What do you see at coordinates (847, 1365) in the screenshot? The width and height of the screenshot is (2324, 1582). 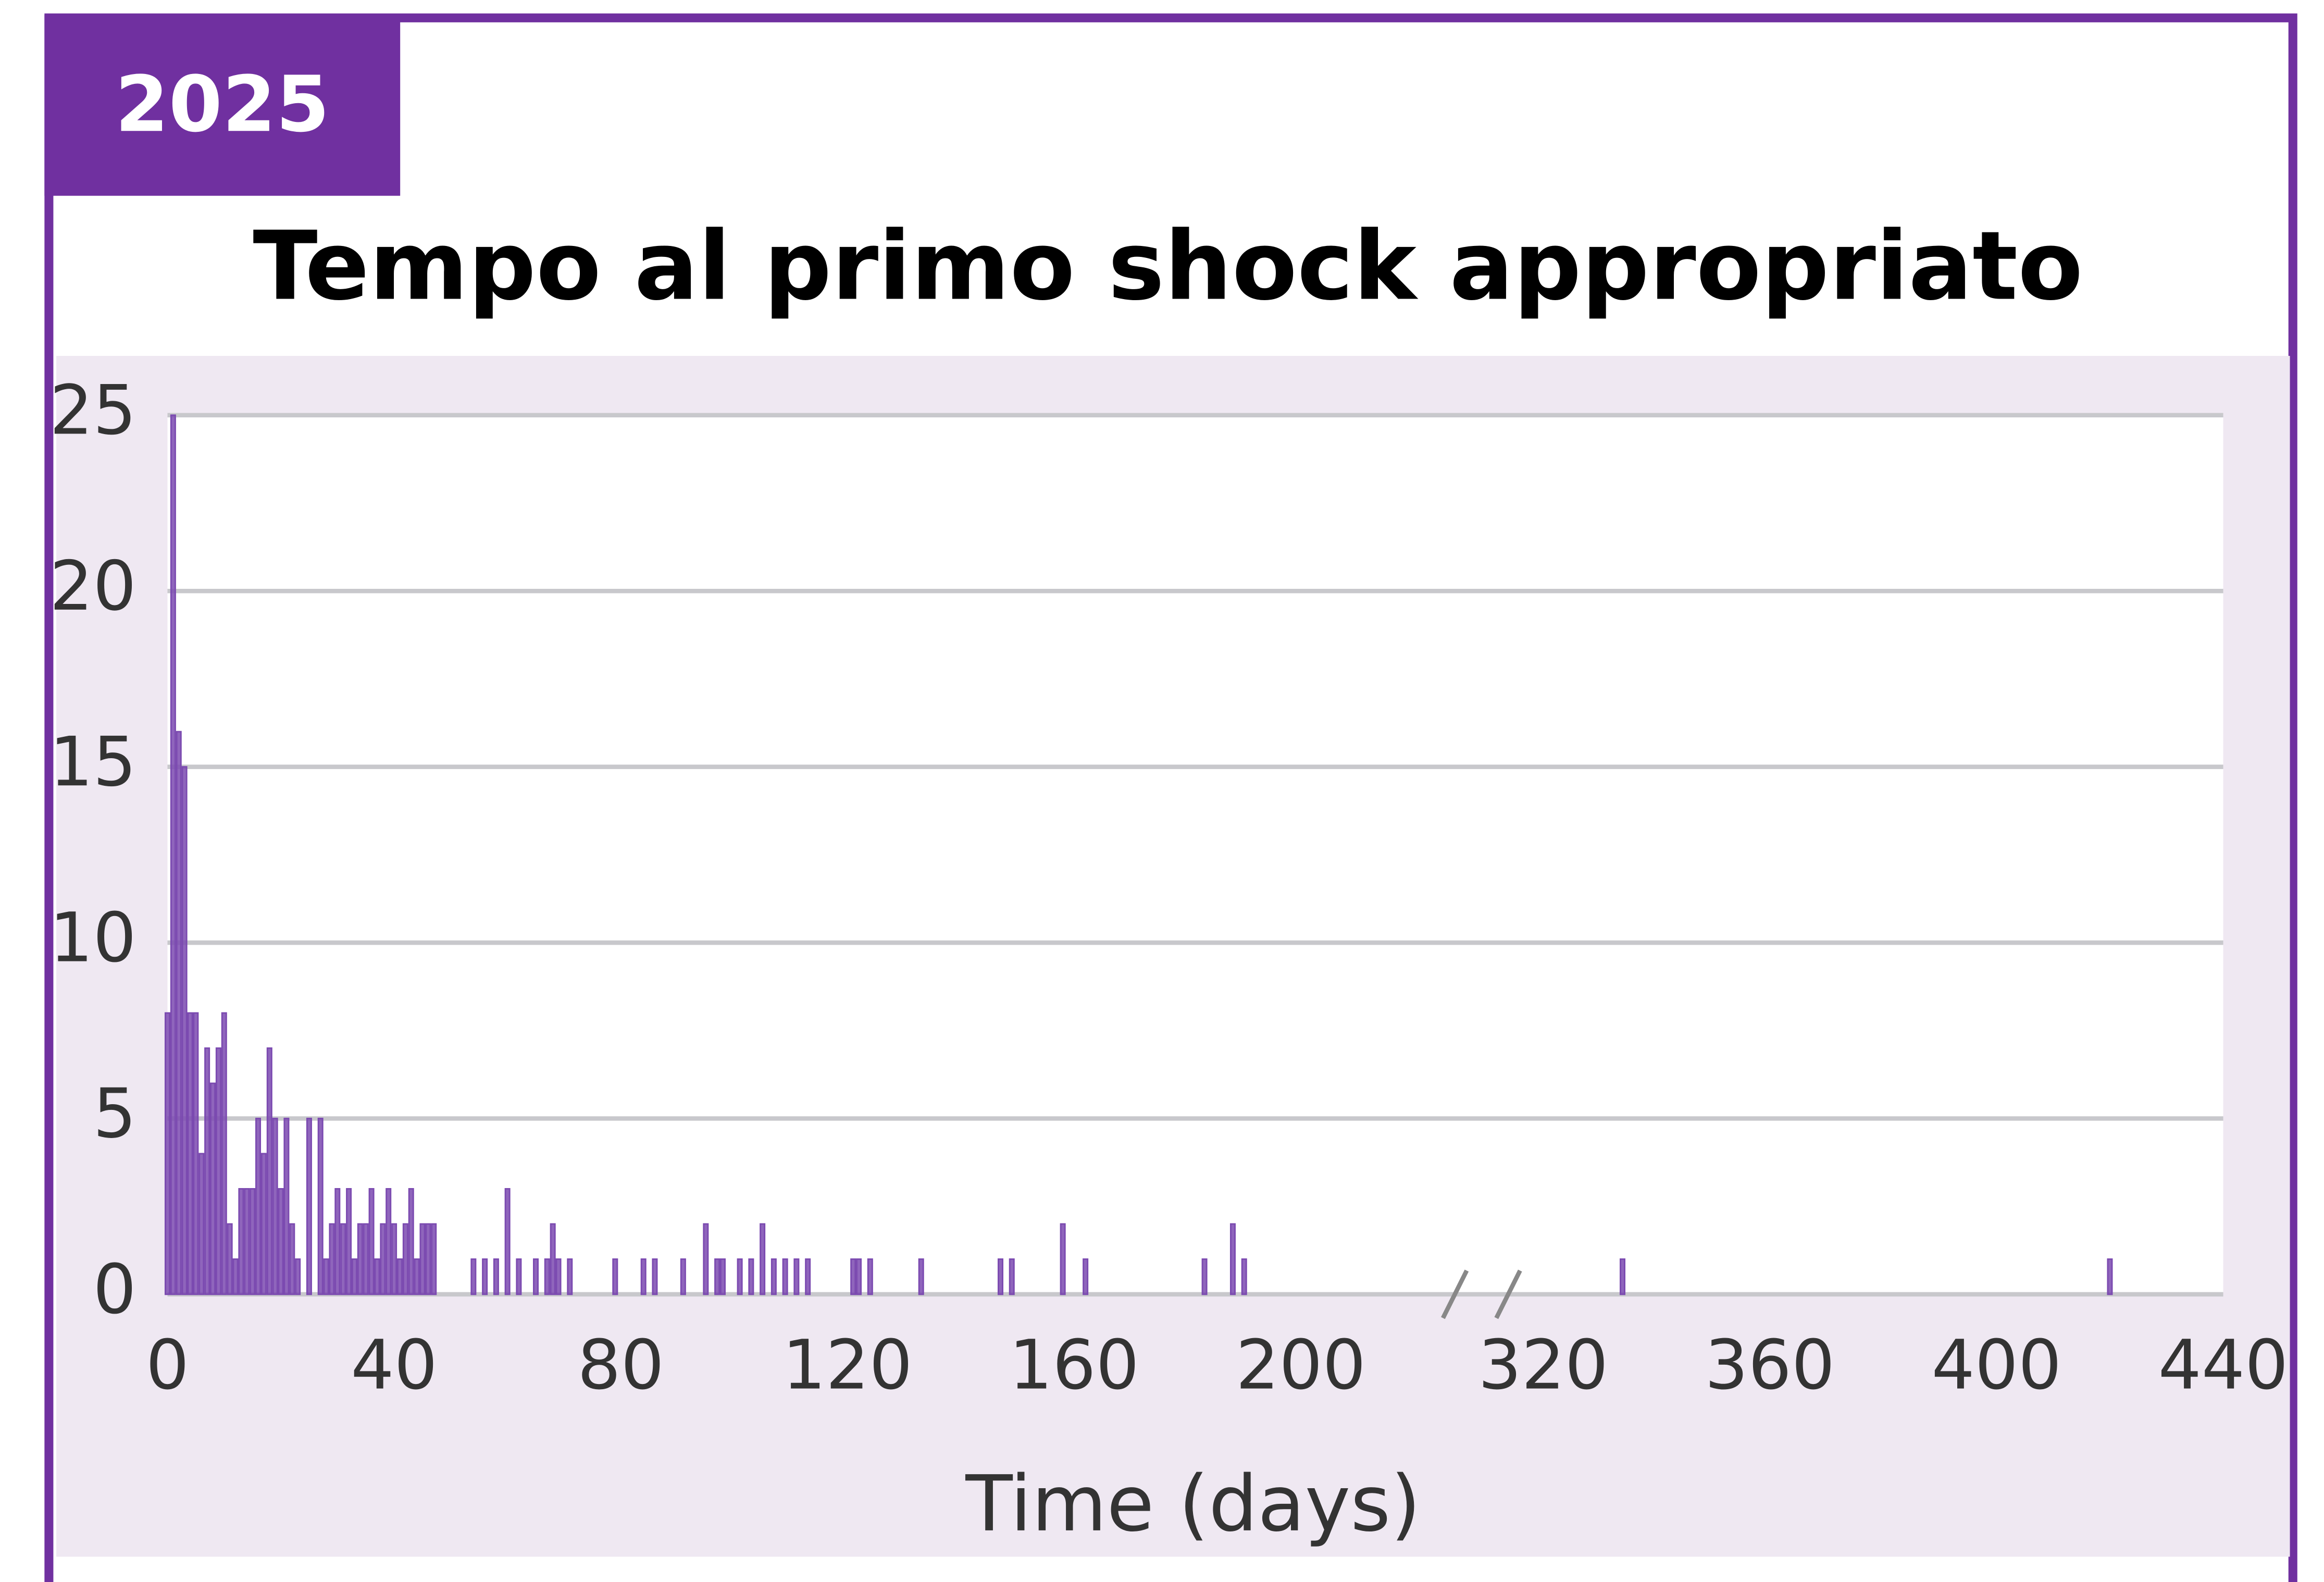 I see `x-tick-label: 120` at bounding box center [847, 1365].